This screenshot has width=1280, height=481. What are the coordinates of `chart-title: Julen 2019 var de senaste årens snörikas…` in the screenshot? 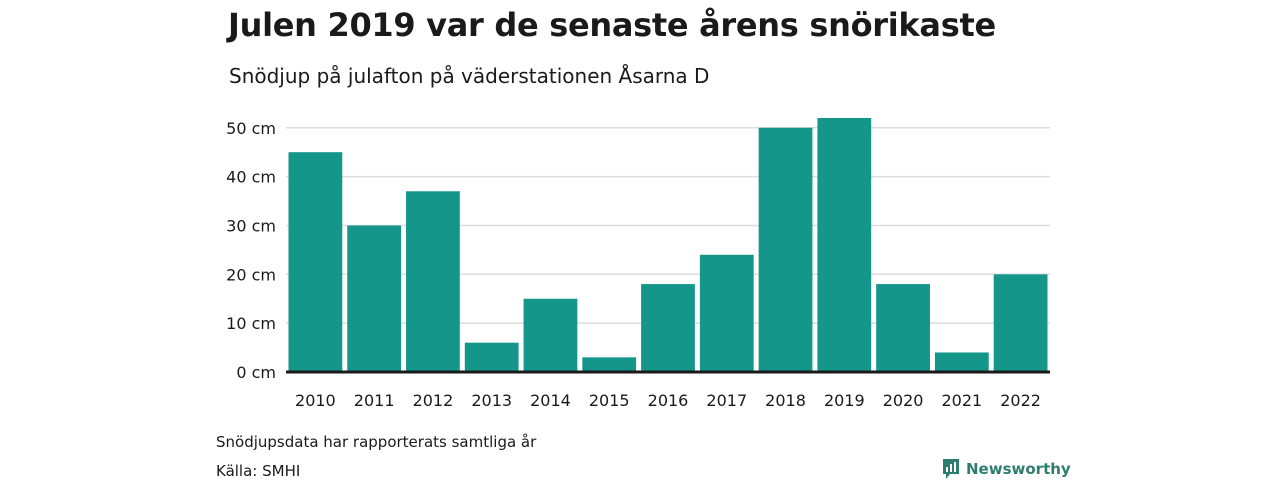 It's located at (612, 25).